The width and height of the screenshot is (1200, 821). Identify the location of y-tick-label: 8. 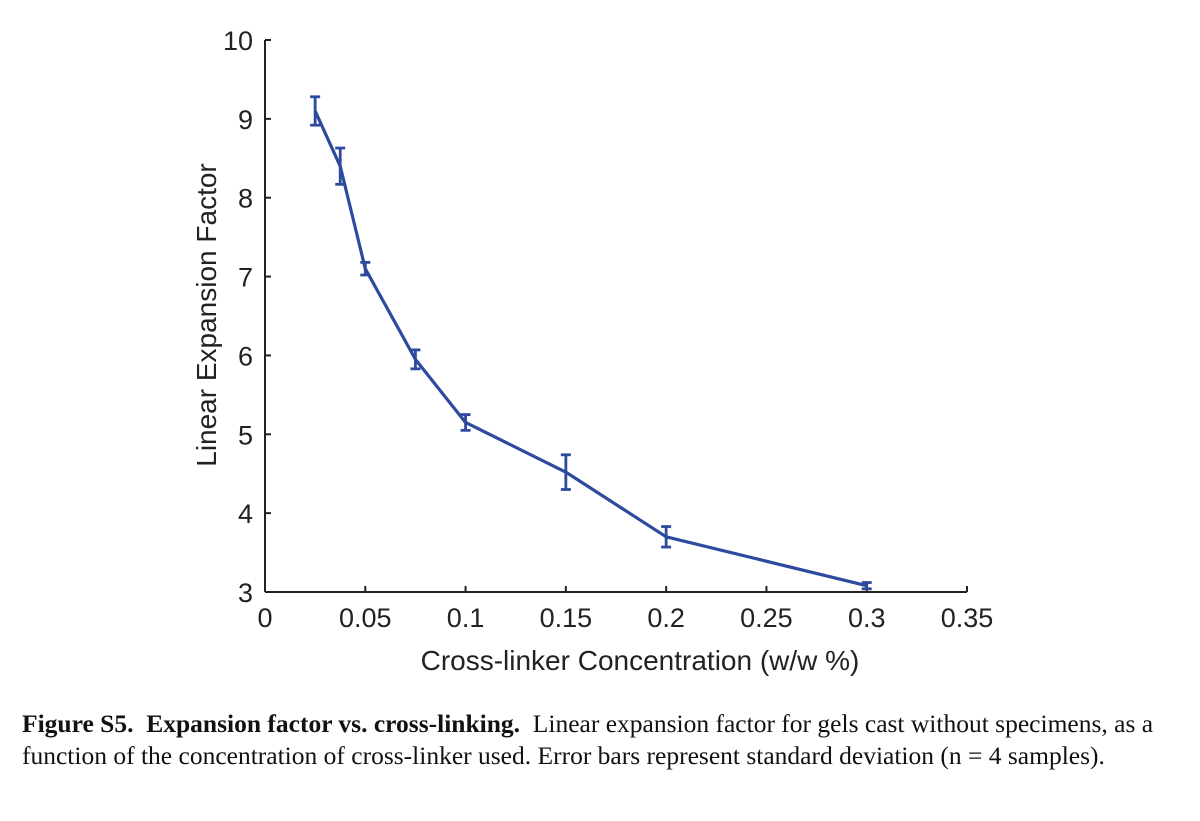
(245, 199).